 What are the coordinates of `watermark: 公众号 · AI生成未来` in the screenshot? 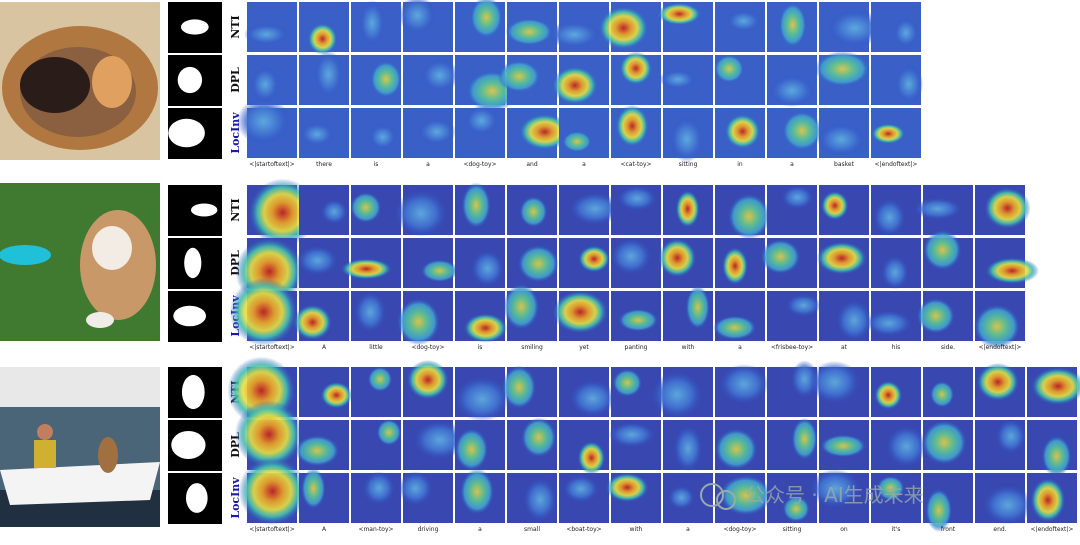 It's located at (812, 496).